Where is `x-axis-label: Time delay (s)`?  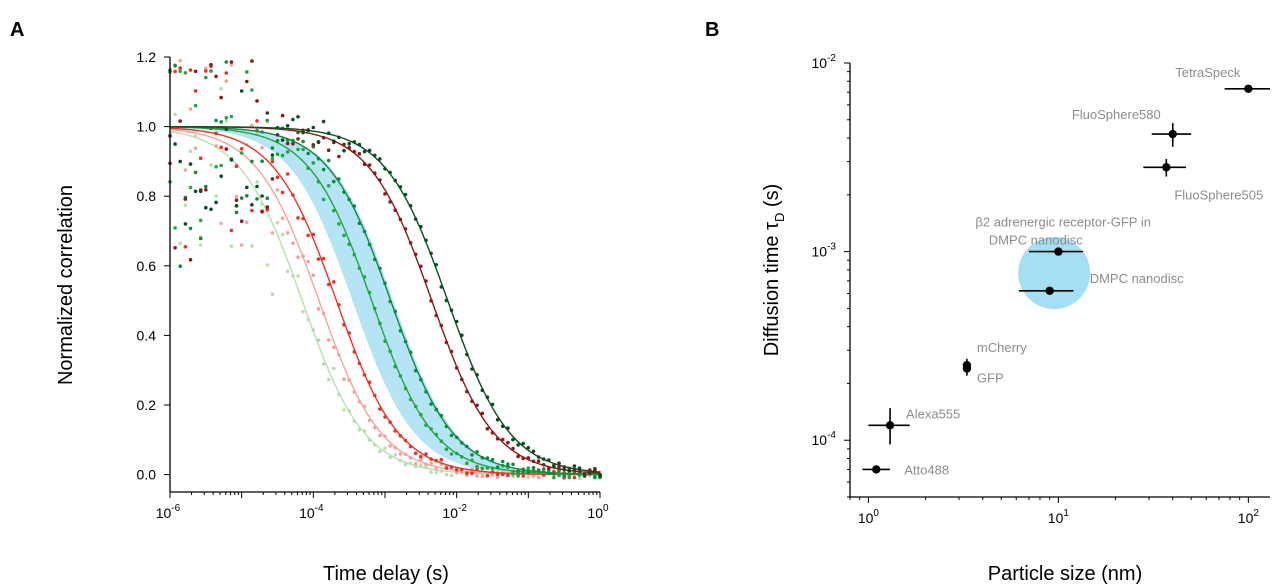
x-axis-label: Time delay (s) is located at coordinates (386, 574).